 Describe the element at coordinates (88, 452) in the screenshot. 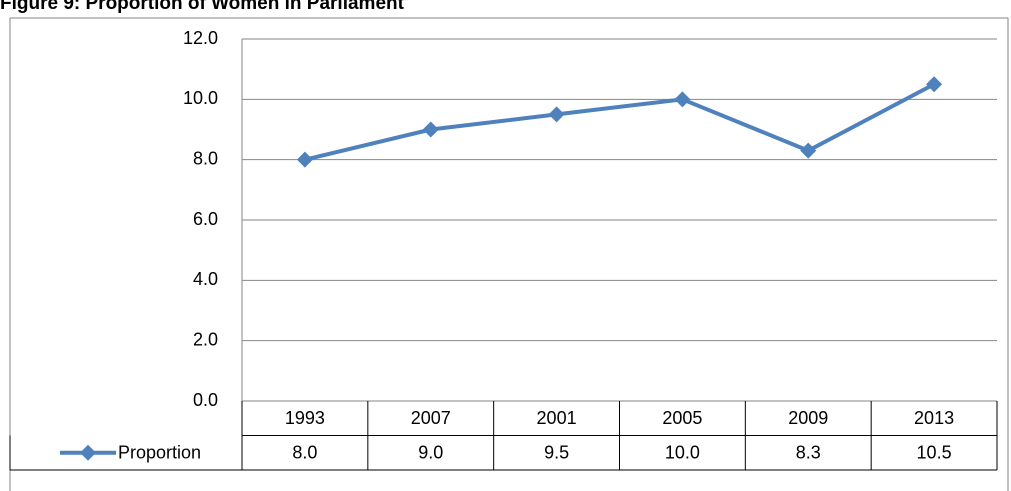

I see `legend-marker` at that location.